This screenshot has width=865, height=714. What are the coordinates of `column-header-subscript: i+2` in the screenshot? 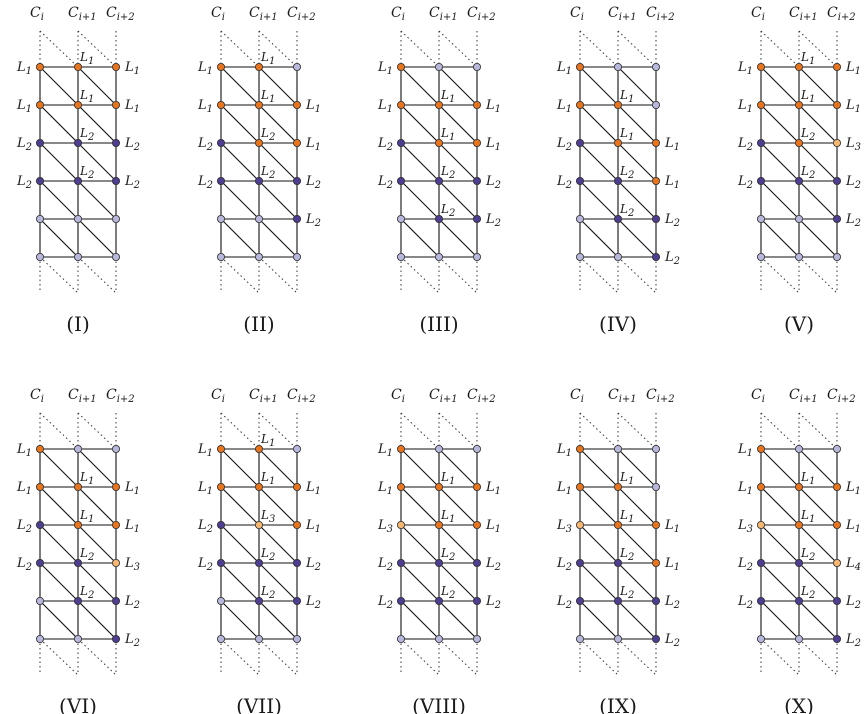 It's located at (307, 17).